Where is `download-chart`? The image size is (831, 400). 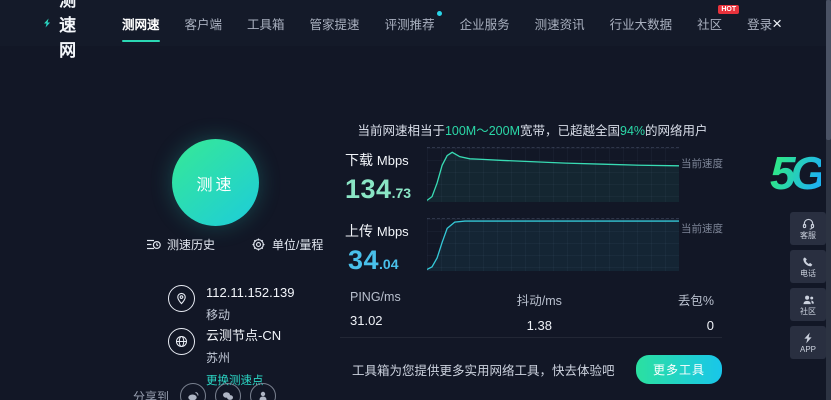
download-chart is located at coordinates (553, 174).